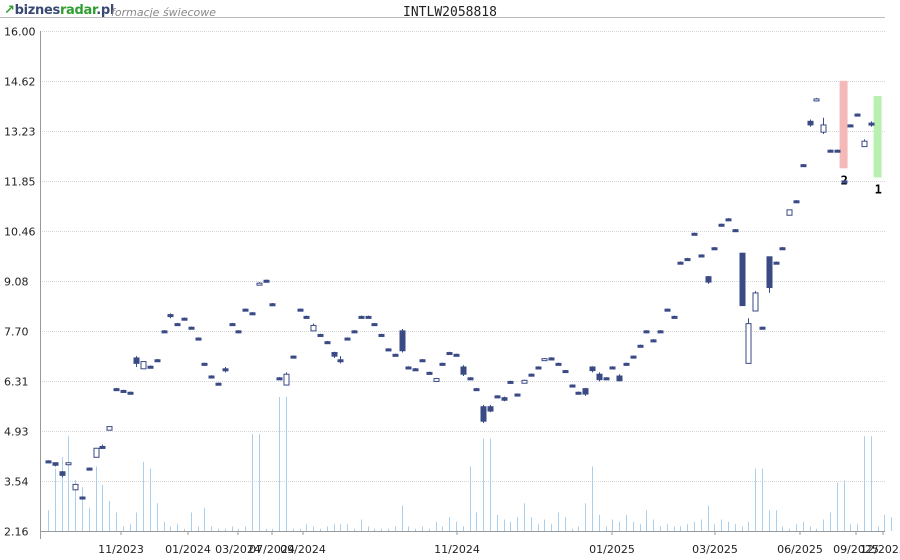  What do you see at coordinates (457, 549) in the screenshot?
I see `x-tick-label: 11/2024` at bounding box center [457, 549].